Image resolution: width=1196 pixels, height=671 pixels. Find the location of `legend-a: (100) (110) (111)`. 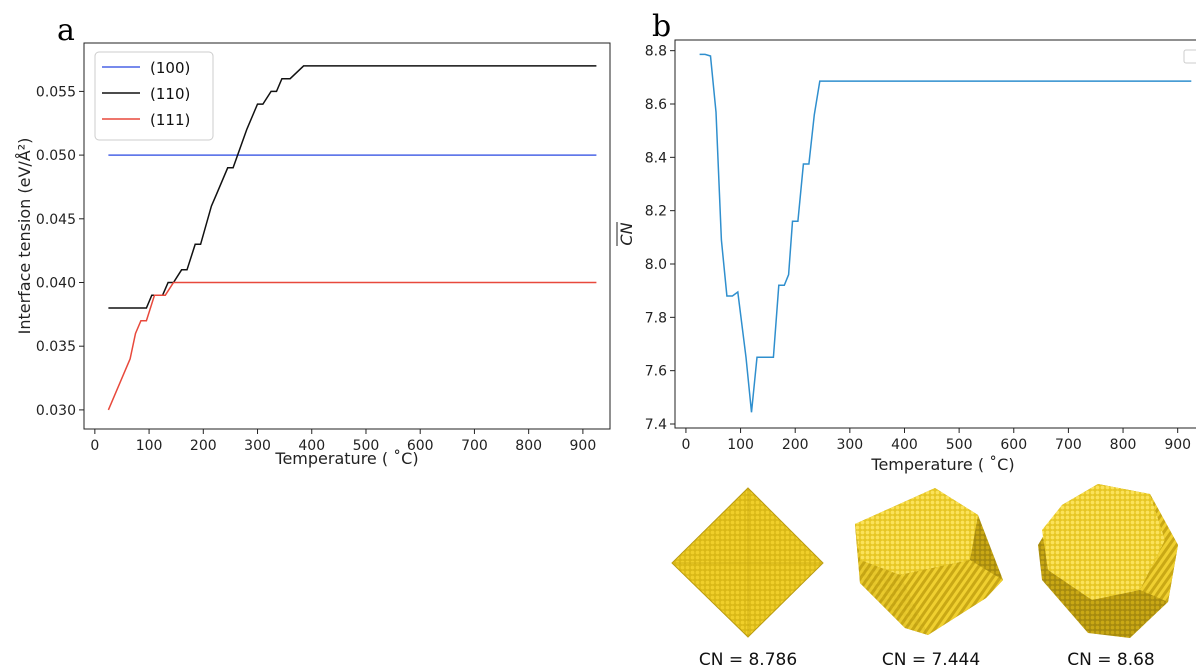

legend-a: (100) (110) (111) is located at coordinates (154, 96).